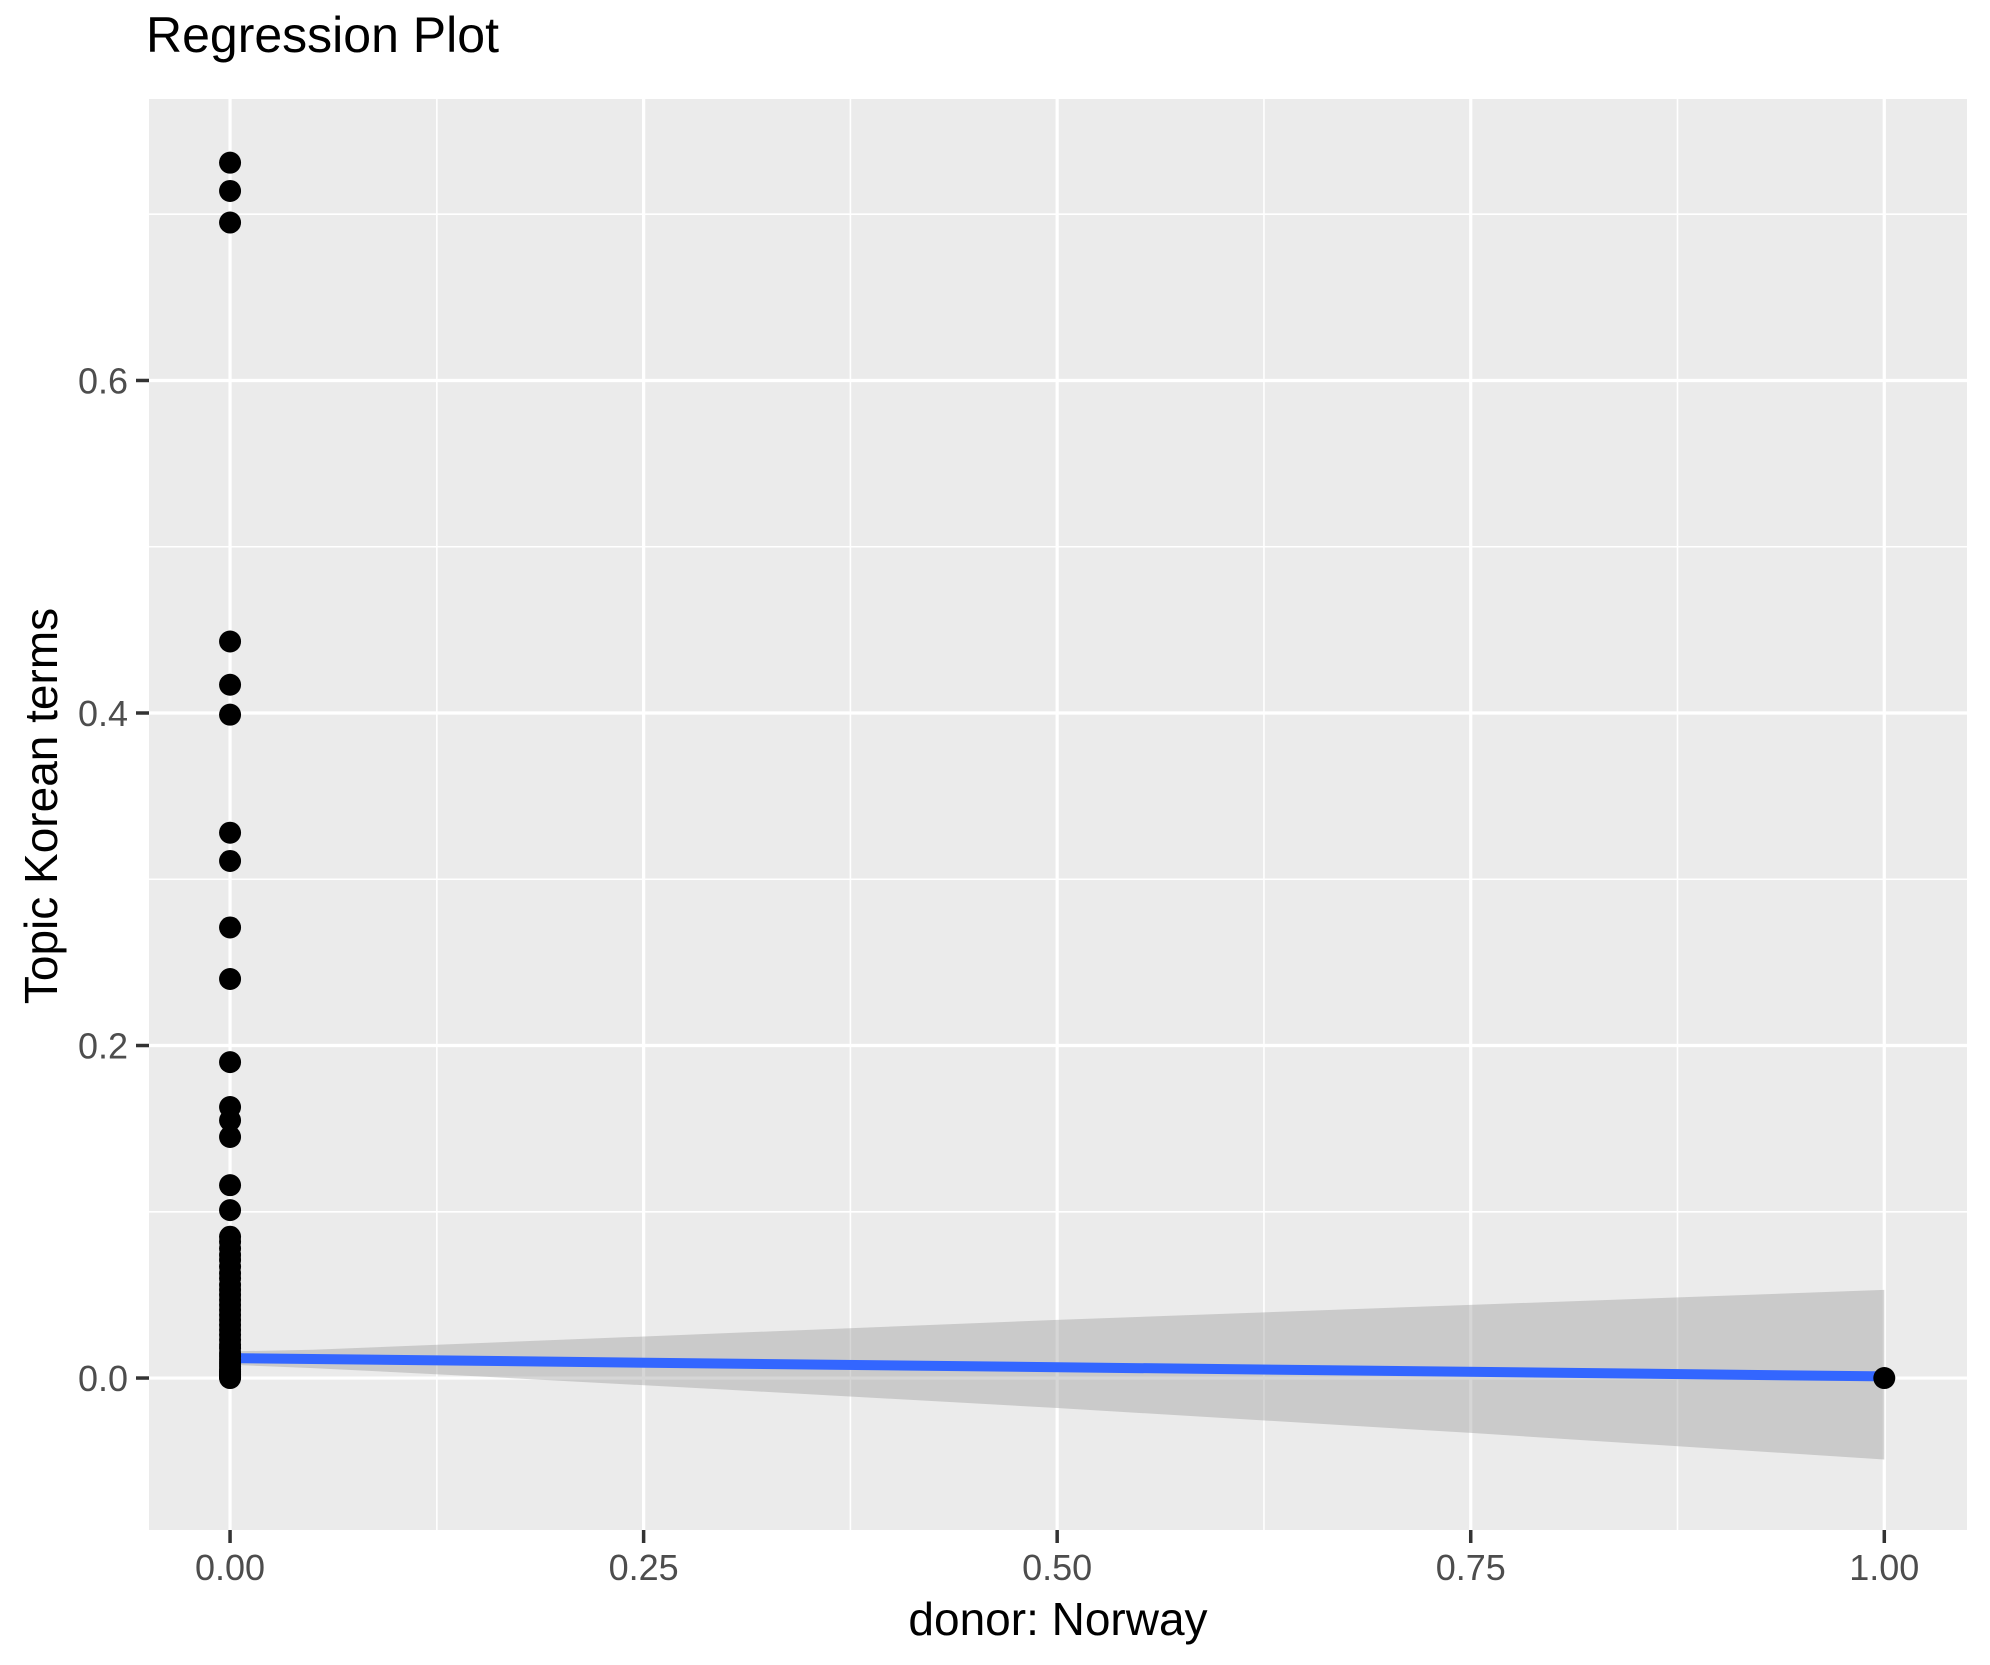 The width and height of the screenshot is (1990, 1665). I want to click on y-axis-title: Topic Korean terms, so click(41, 806).